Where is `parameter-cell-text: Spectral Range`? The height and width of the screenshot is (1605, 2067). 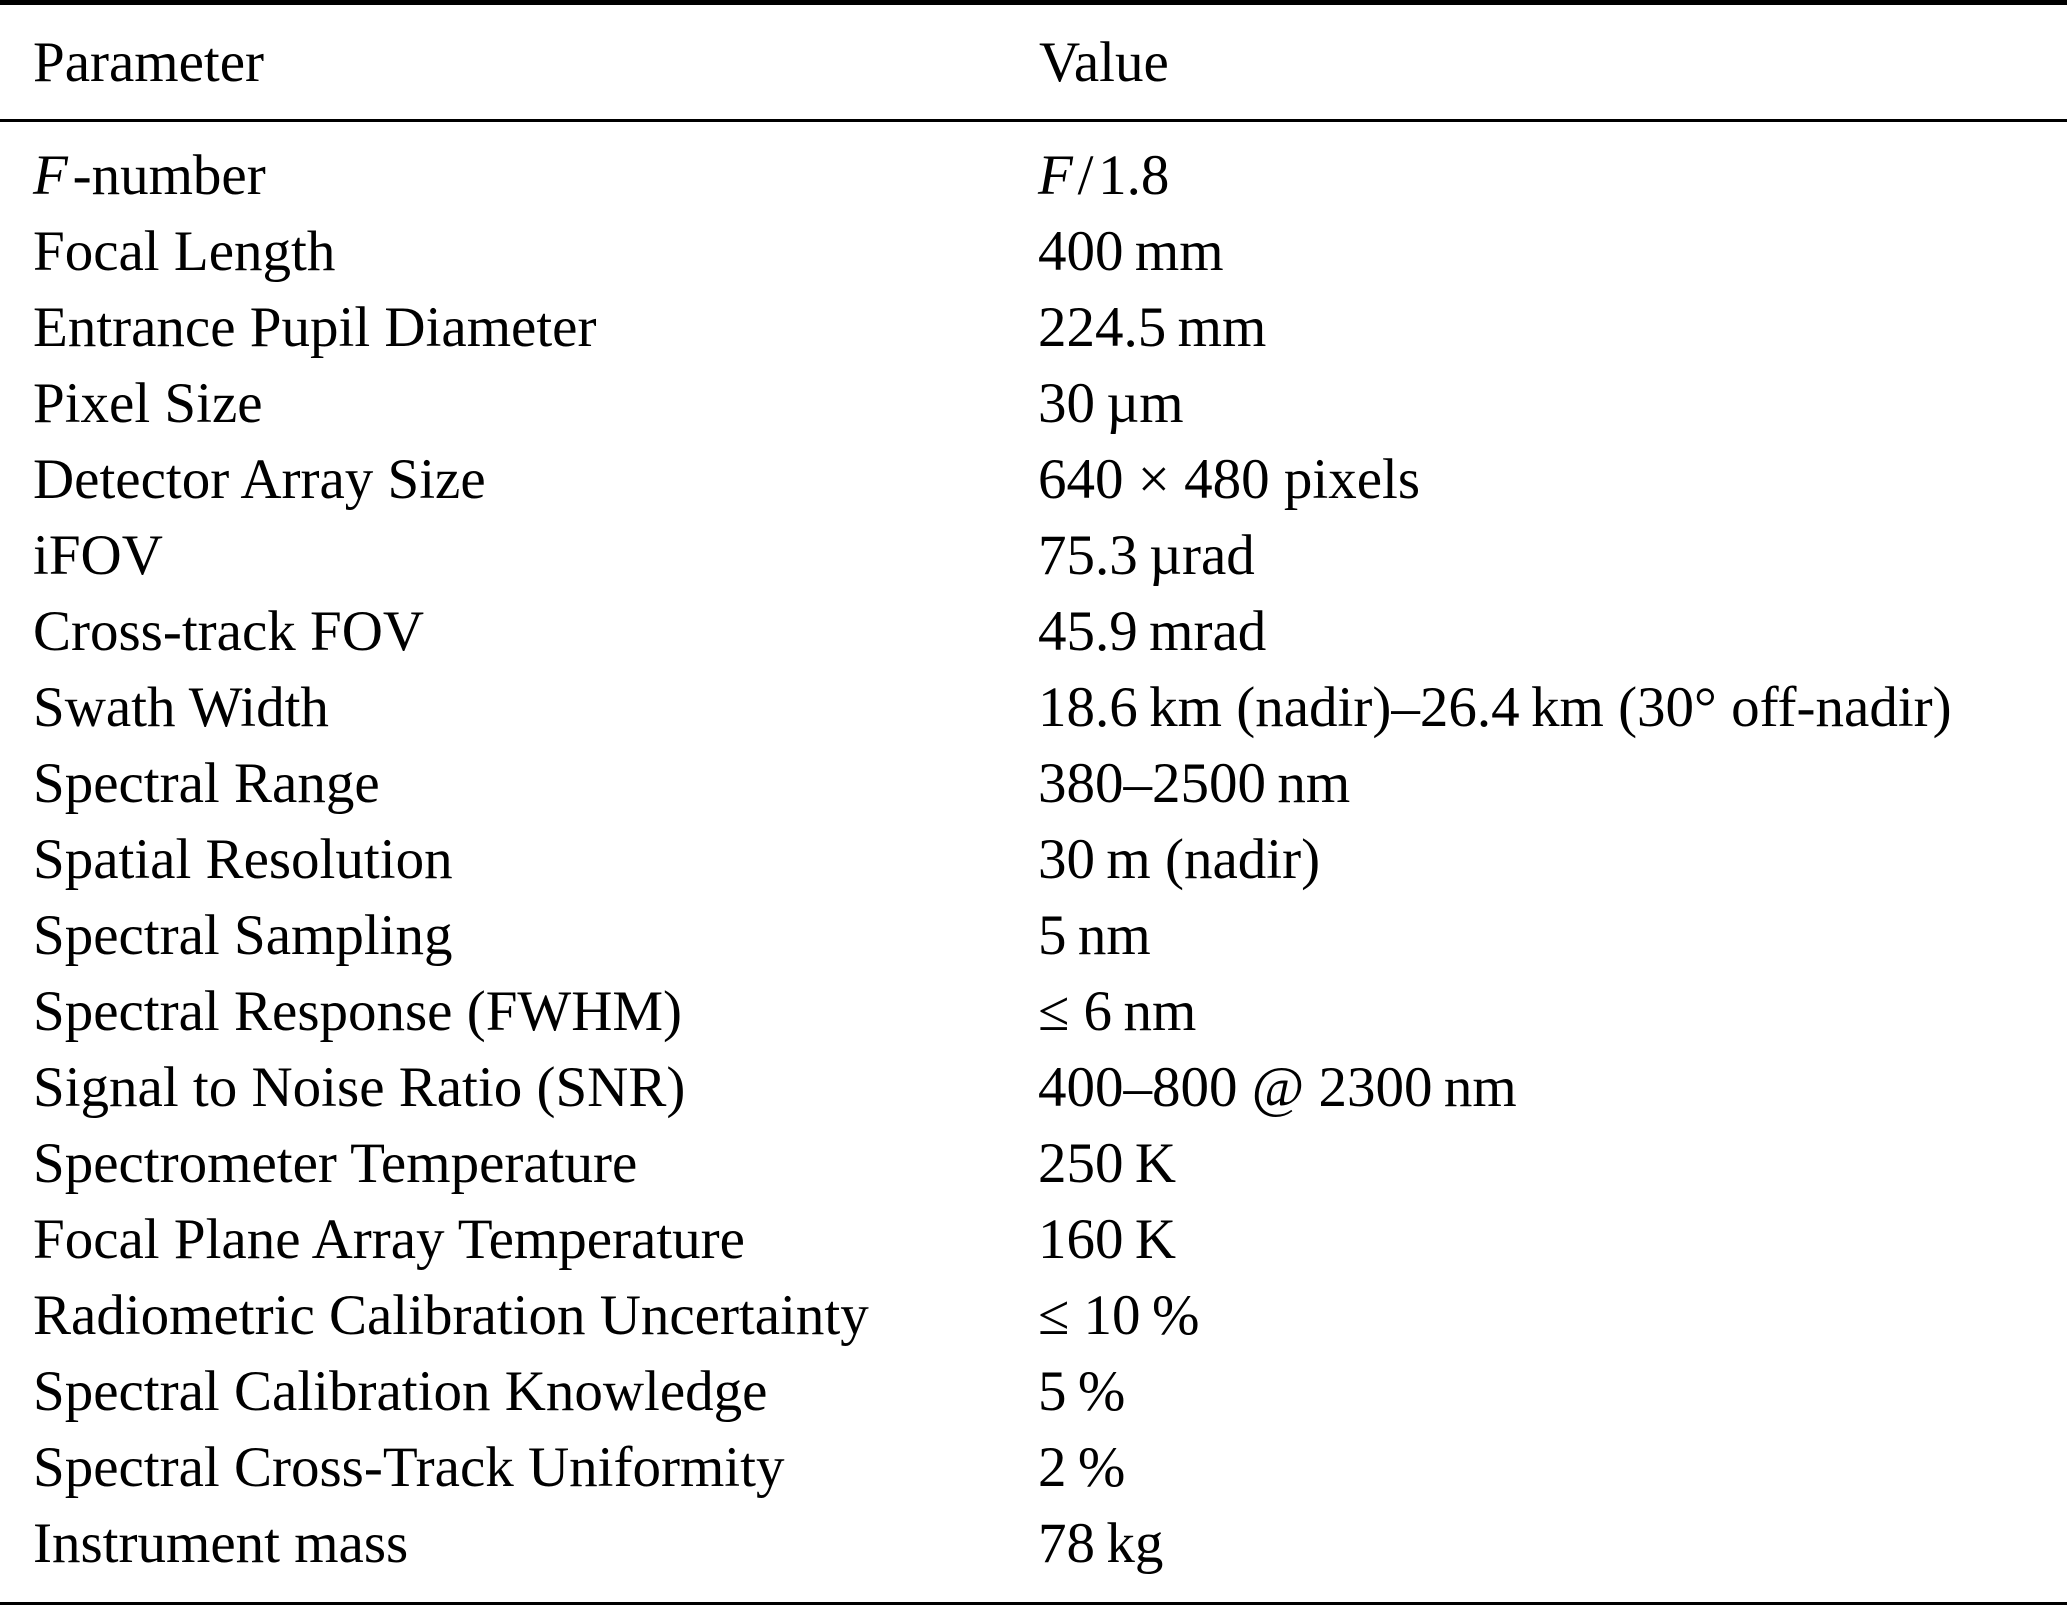 parameter-cell-text: Spectral Range is located at coordinates (206, 783).